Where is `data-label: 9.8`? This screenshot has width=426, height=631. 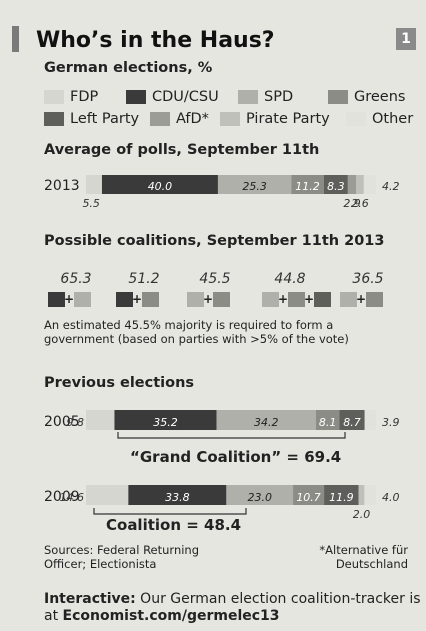 data-label: 9.8 is located at coordinates (76, 422).